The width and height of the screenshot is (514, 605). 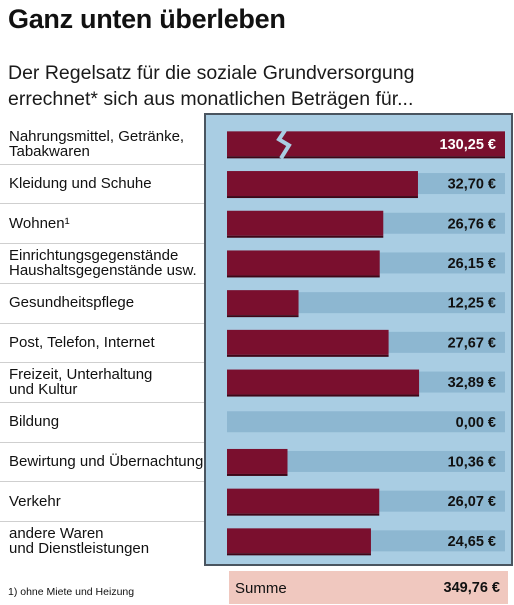 What do you see at coordinates (284, 144) in the screenshot?
I see `axis-break` at bounding box center [284, 144].